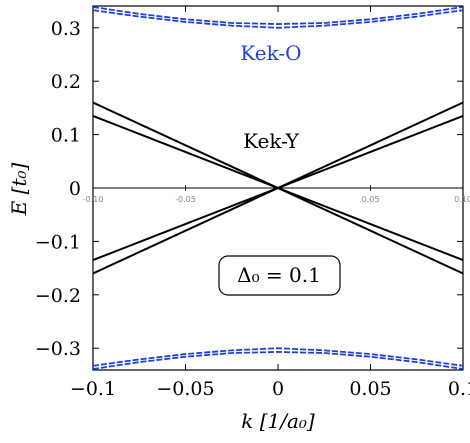  I want to click on x-tick-label: −0.1, so click(93, 389).